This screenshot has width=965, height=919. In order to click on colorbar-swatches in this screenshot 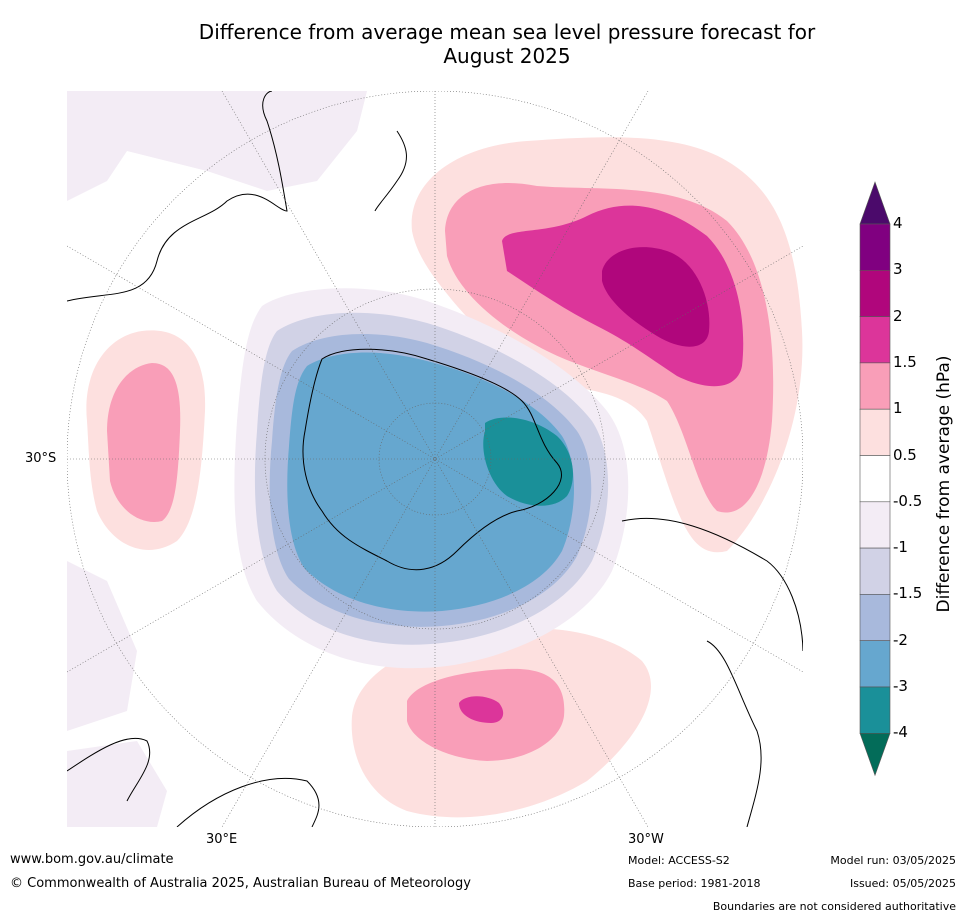, I will do `click(875, 479)`.